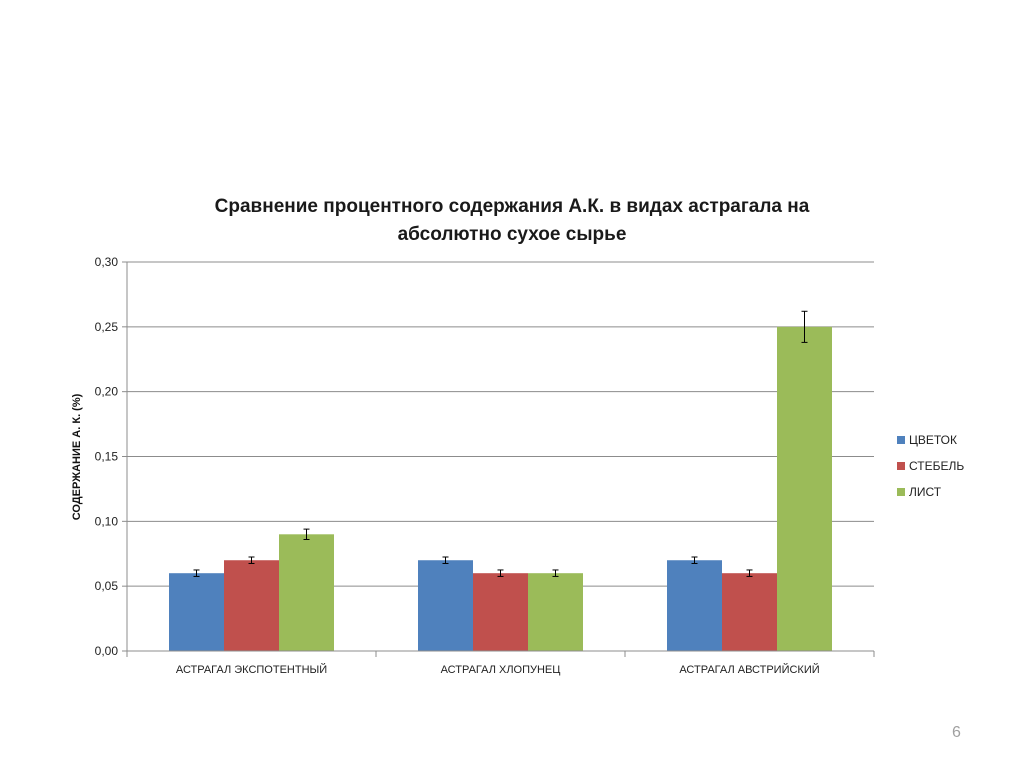 This screenshot has height=767, width=1024. Describe the element at coordinates (107, 651) in the screenshot. I see `y-tick-label: 0,00` at that location.